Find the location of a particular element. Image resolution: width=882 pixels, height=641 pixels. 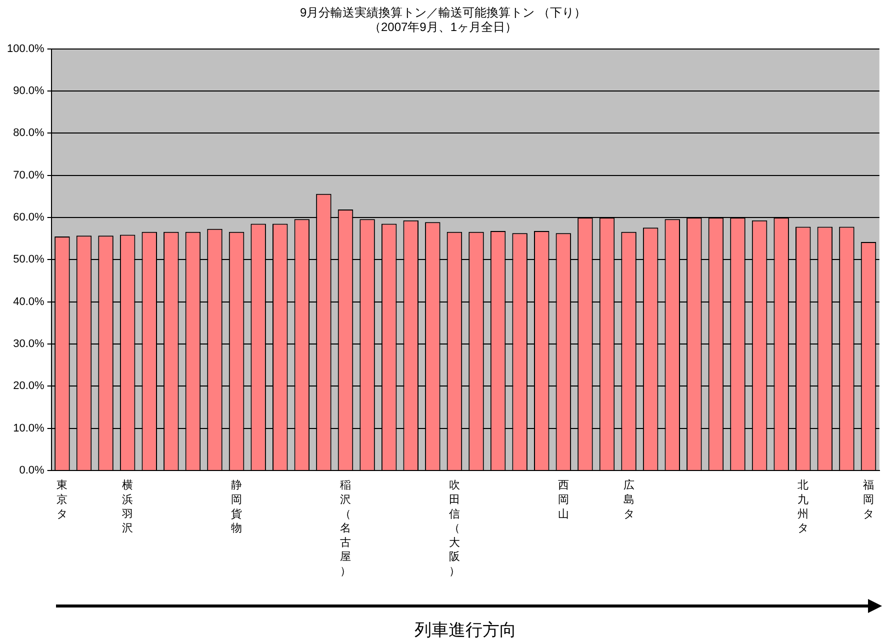

x-tick-label: 稲沢（名古屋） is located at coordinates (345, 529).